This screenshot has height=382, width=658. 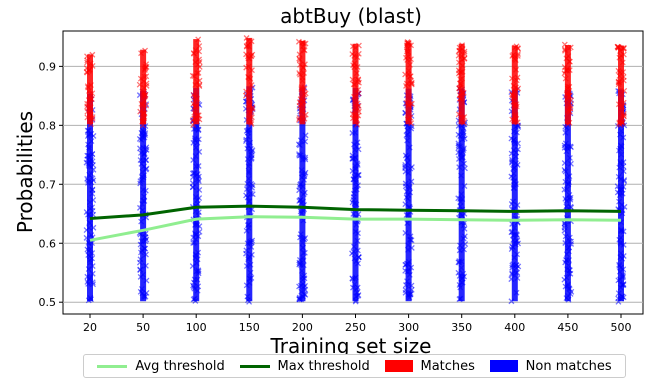 I want to click on x-tick-label: 450, so click(x=567, y=327).